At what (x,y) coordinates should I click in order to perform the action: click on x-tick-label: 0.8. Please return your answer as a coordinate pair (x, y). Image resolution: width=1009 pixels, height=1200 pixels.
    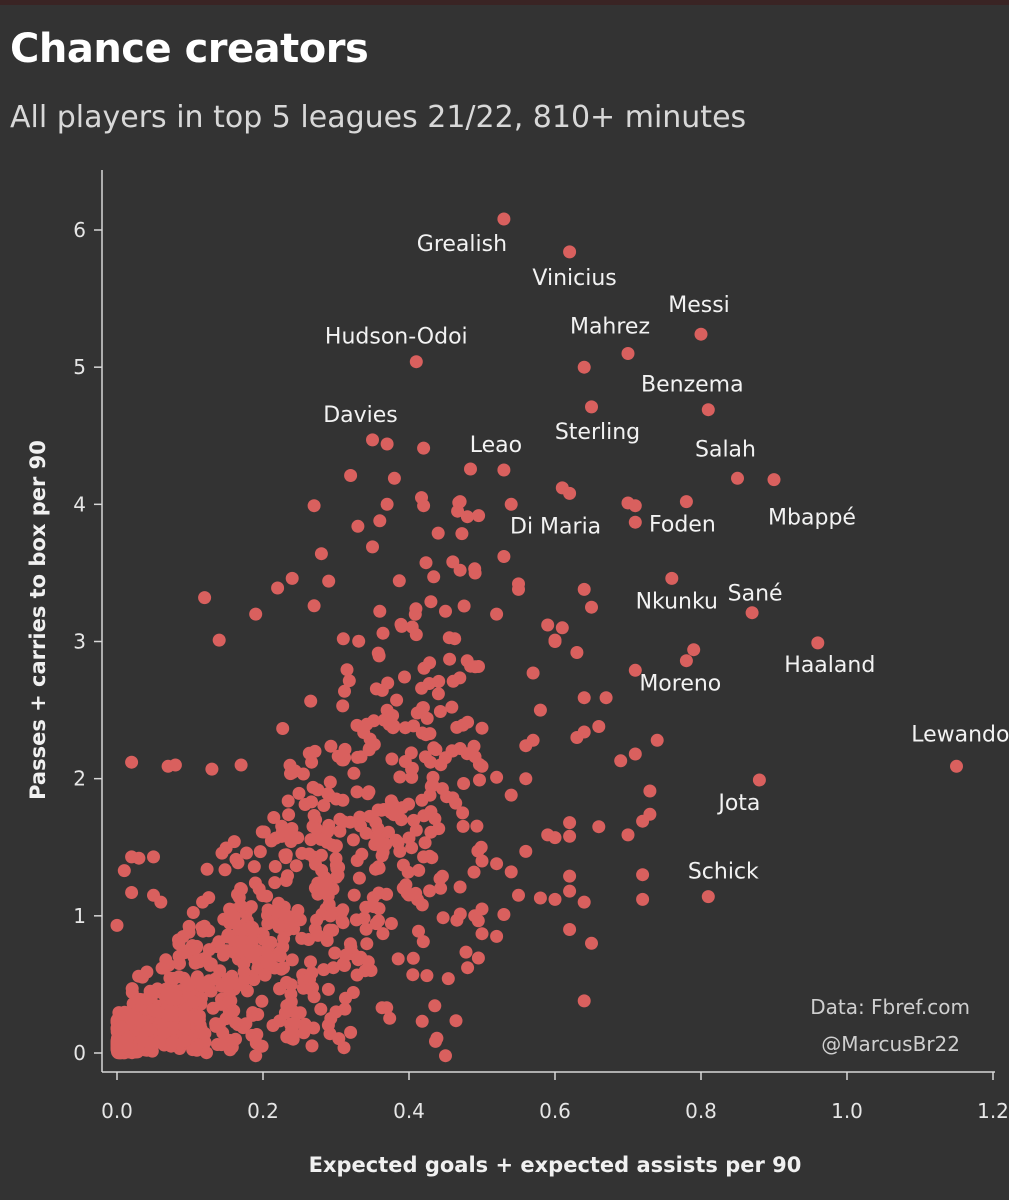
    Looking at the image, I should click on (701, 1111).